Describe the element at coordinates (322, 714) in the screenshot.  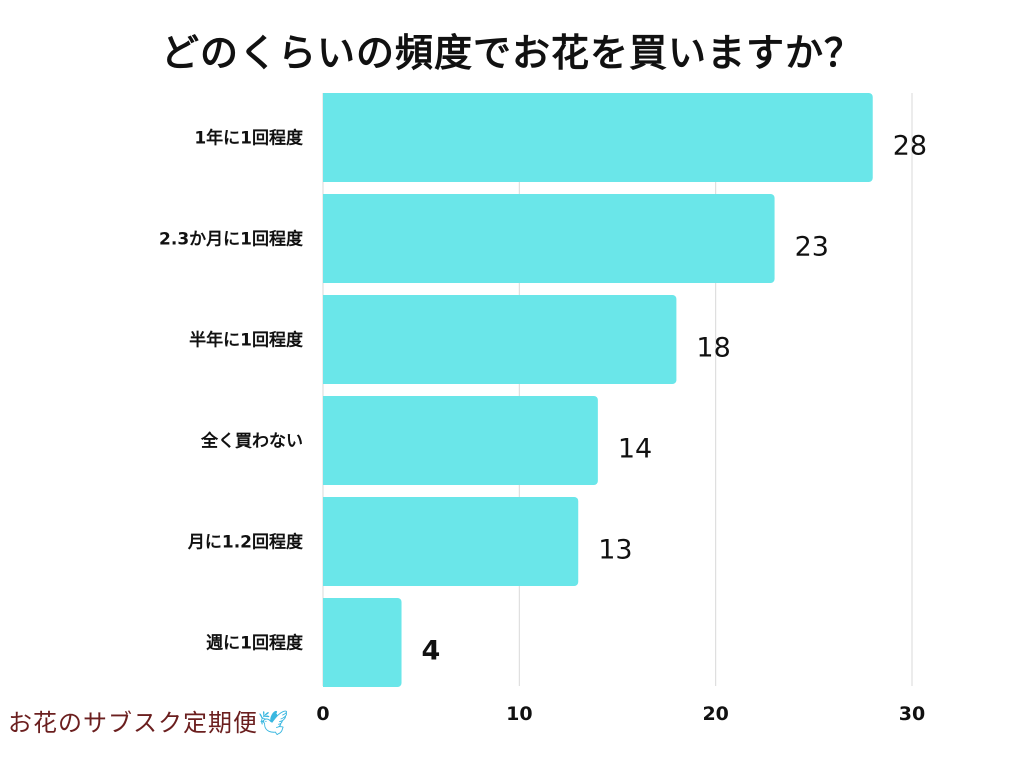
I see `x-tick-label: 0` at that location.